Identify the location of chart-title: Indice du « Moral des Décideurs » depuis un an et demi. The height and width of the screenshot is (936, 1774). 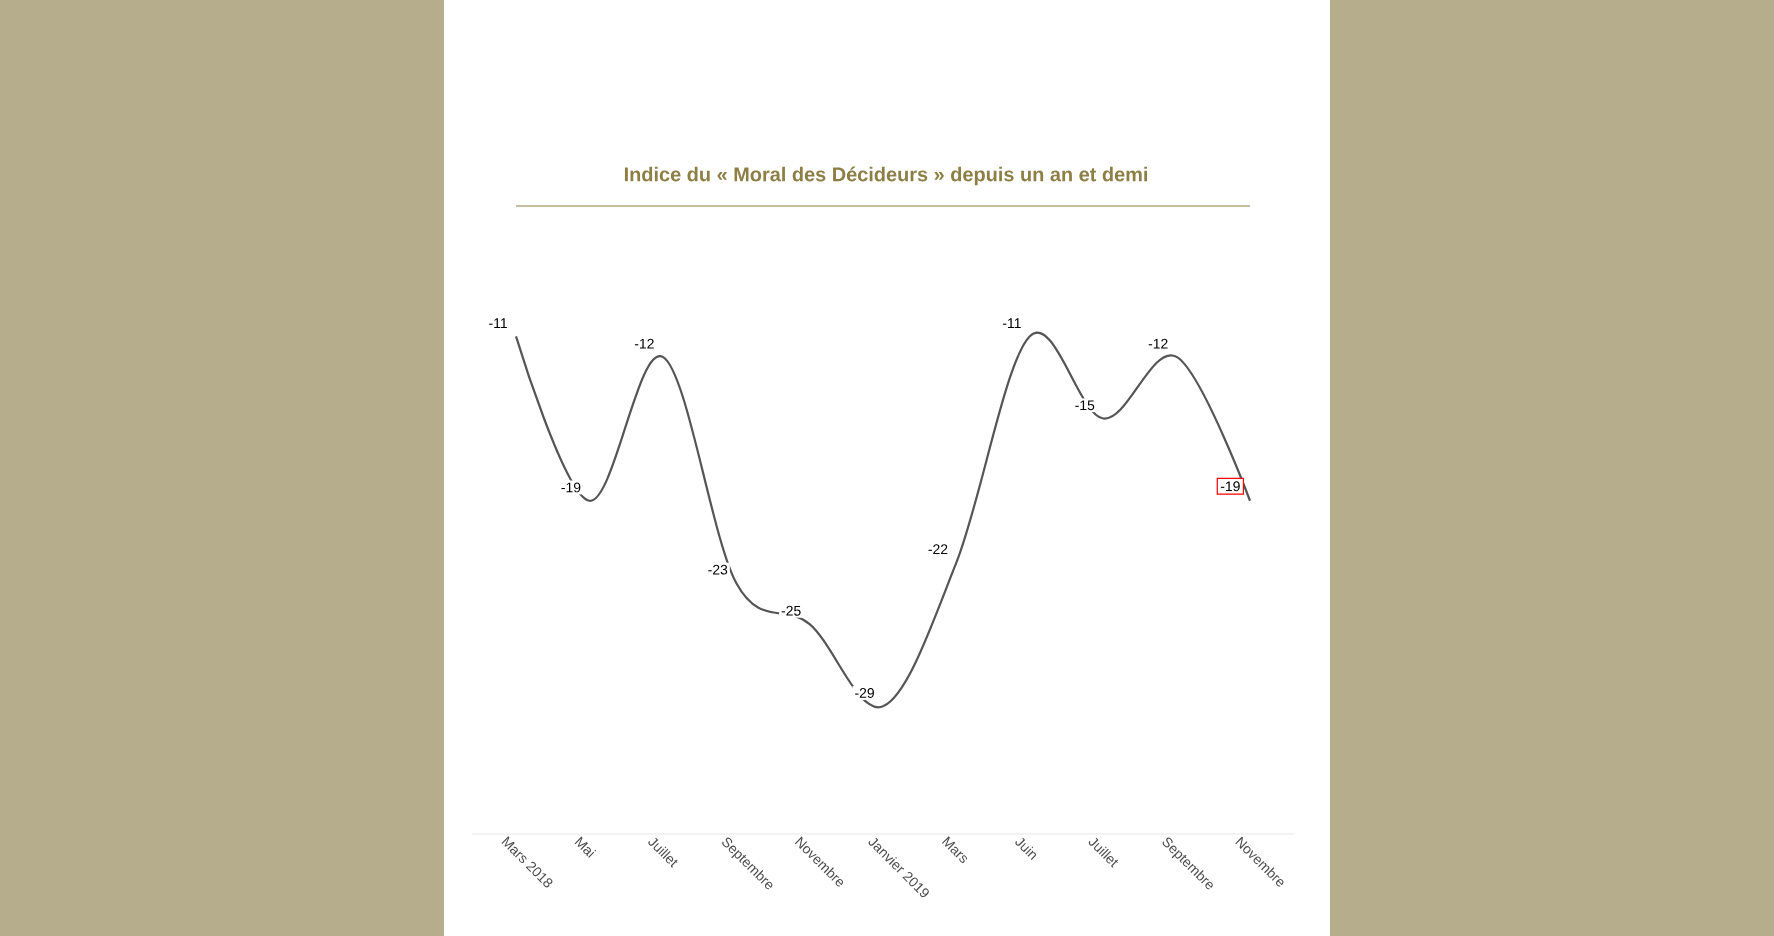
(886, 176).